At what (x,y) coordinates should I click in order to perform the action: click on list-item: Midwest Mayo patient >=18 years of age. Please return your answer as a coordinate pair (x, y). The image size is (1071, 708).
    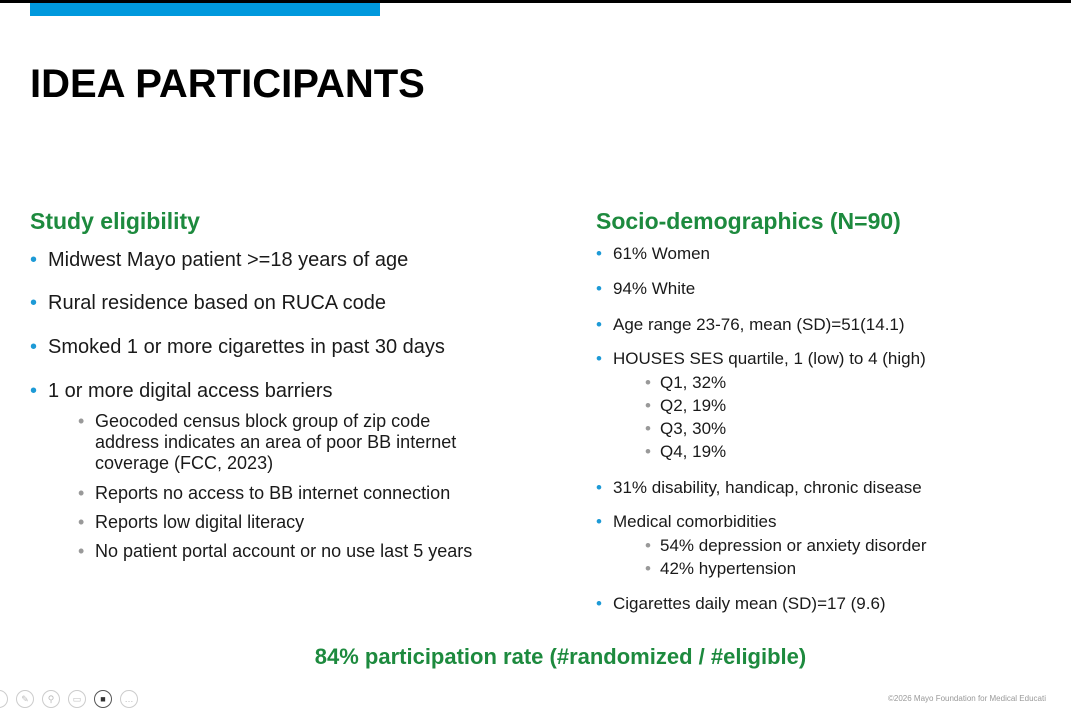
    Looking at the image, I should click on (219, 260).